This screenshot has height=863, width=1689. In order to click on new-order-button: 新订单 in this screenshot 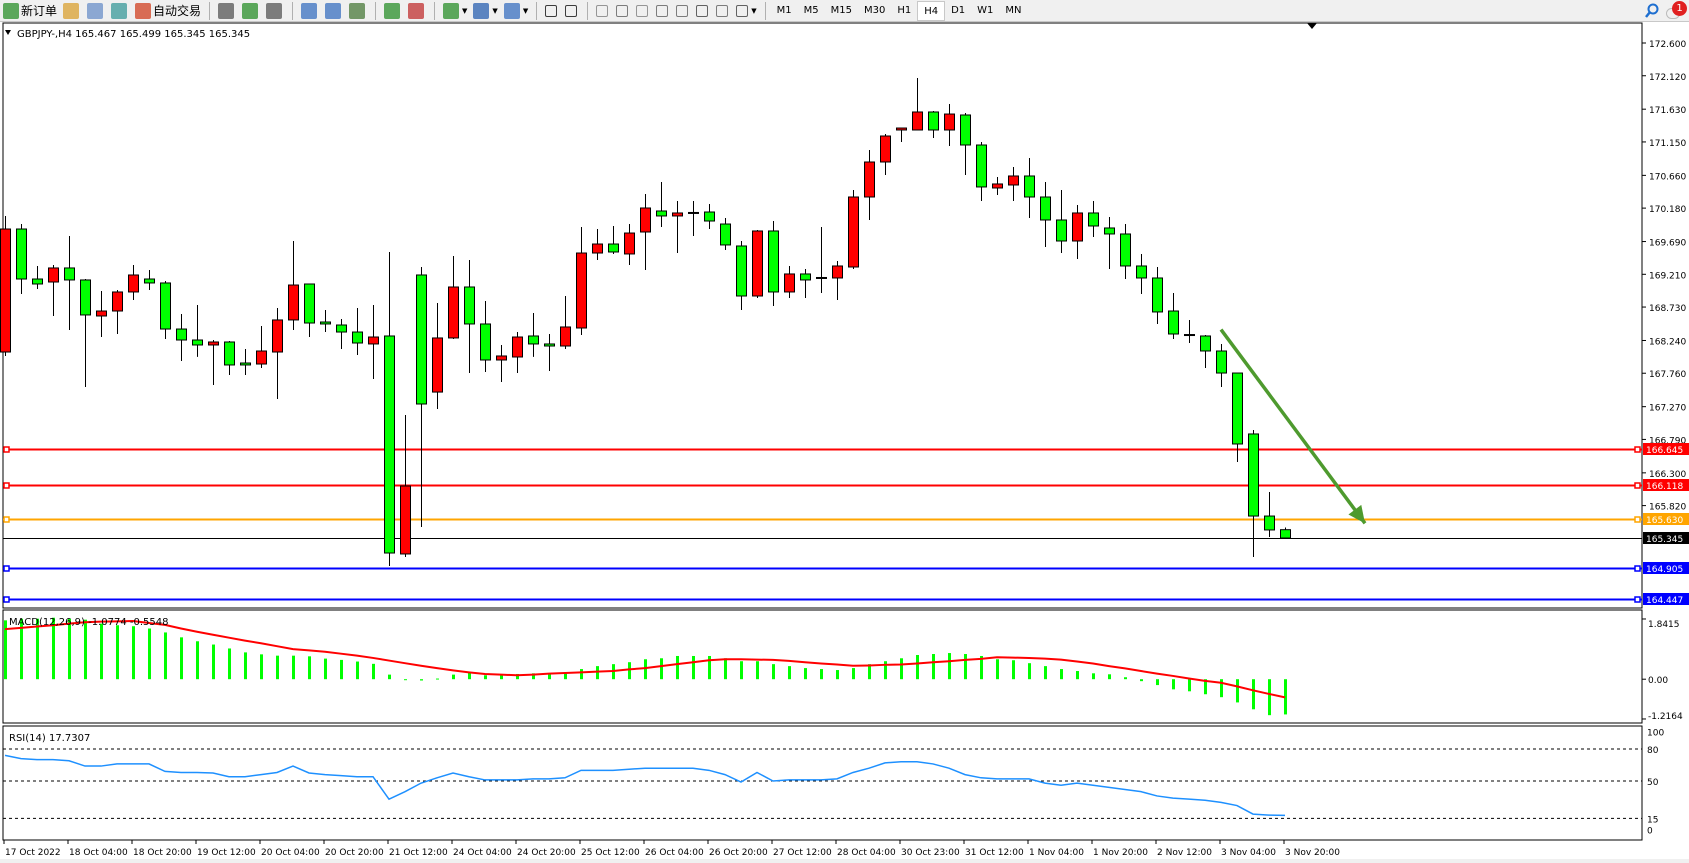, I will do `click(30, 11)`.